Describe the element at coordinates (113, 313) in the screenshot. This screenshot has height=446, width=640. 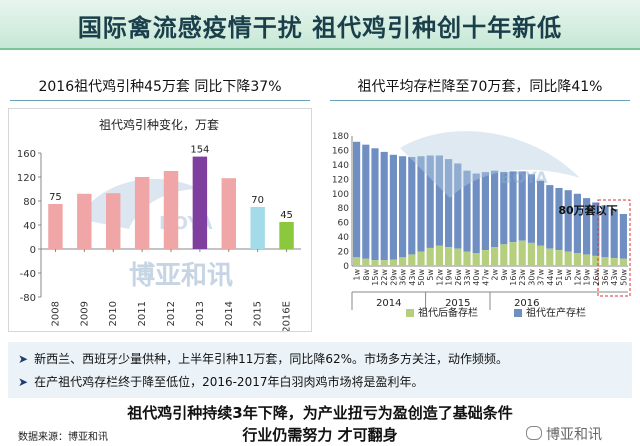
I see `x-tick-label: 2010` at that location.